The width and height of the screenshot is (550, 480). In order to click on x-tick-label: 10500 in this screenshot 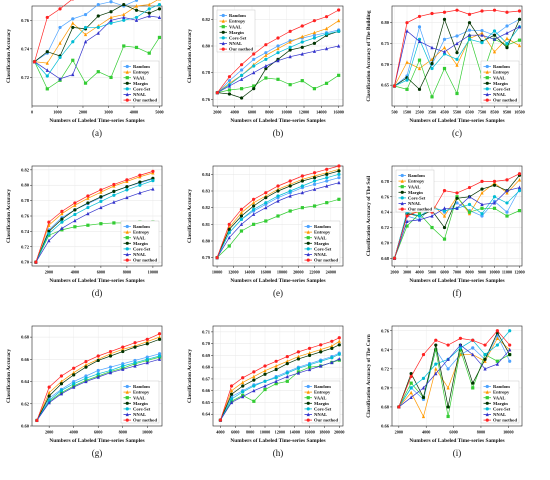, I will do `click(519, 112)`.